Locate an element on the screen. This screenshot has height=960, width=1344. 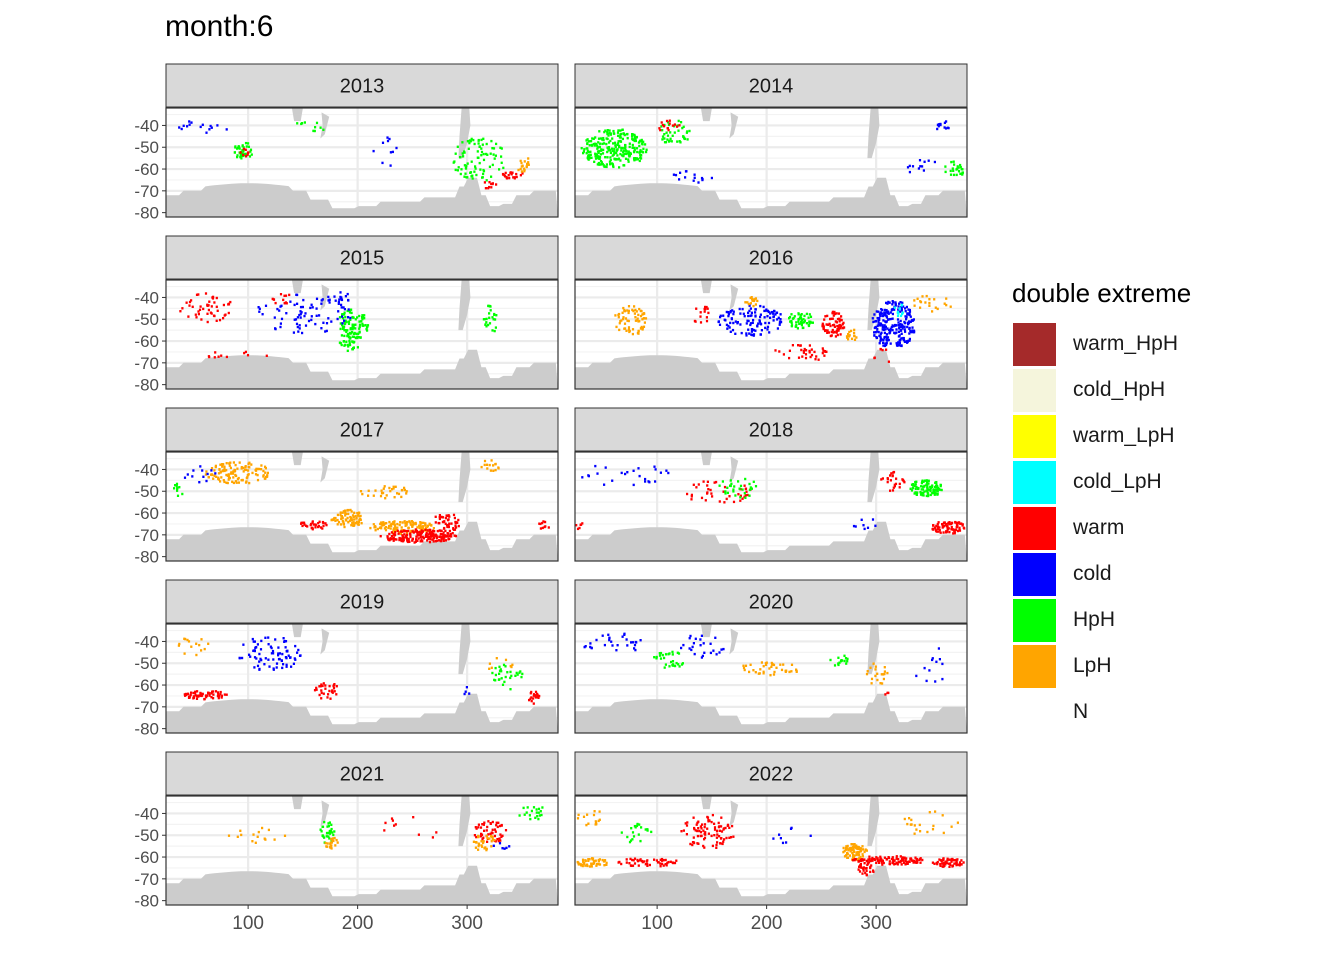
new-zealand-land is located at coordinates (325, 813).